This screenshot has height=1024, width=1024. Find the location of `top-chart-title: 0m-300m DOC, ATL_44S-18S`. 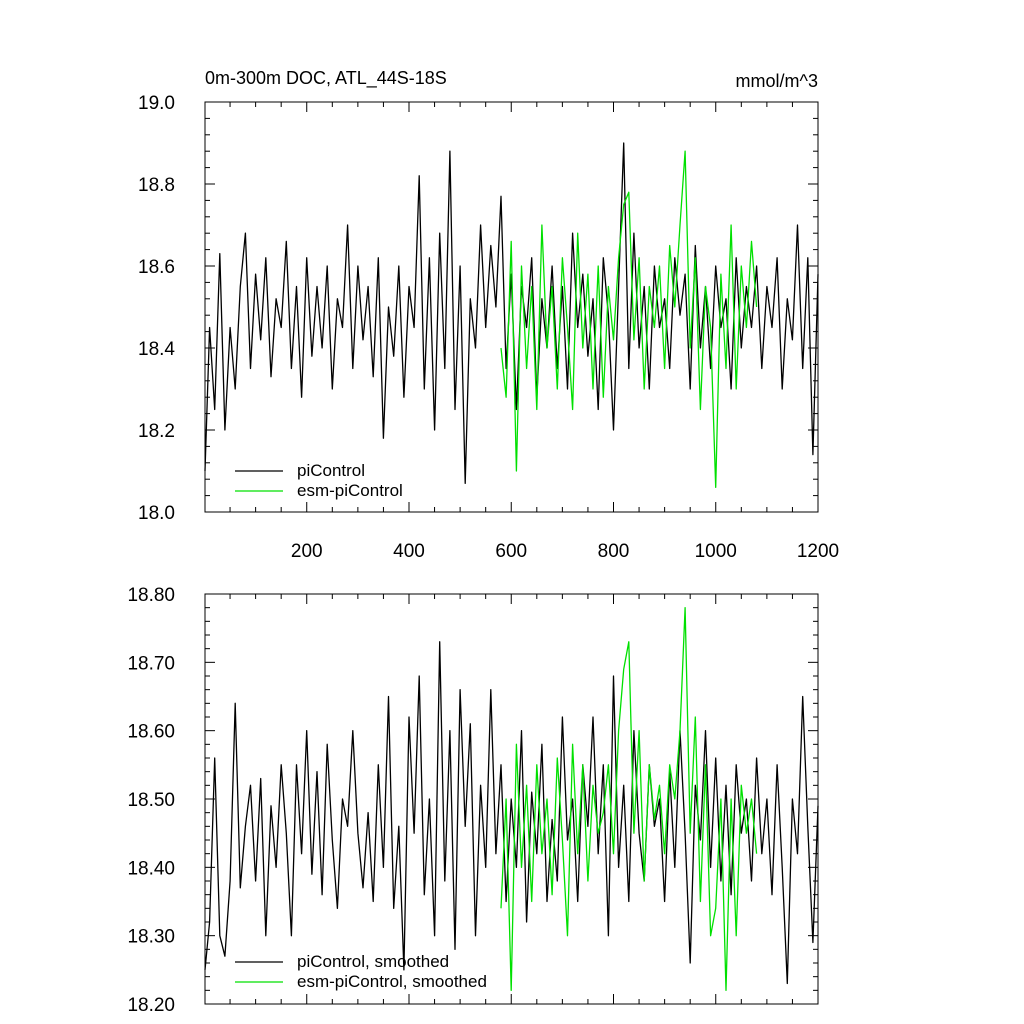

top-chart-title: 0m-300m DOC, ATL_44S-18S is located at coordinates (326, 78).